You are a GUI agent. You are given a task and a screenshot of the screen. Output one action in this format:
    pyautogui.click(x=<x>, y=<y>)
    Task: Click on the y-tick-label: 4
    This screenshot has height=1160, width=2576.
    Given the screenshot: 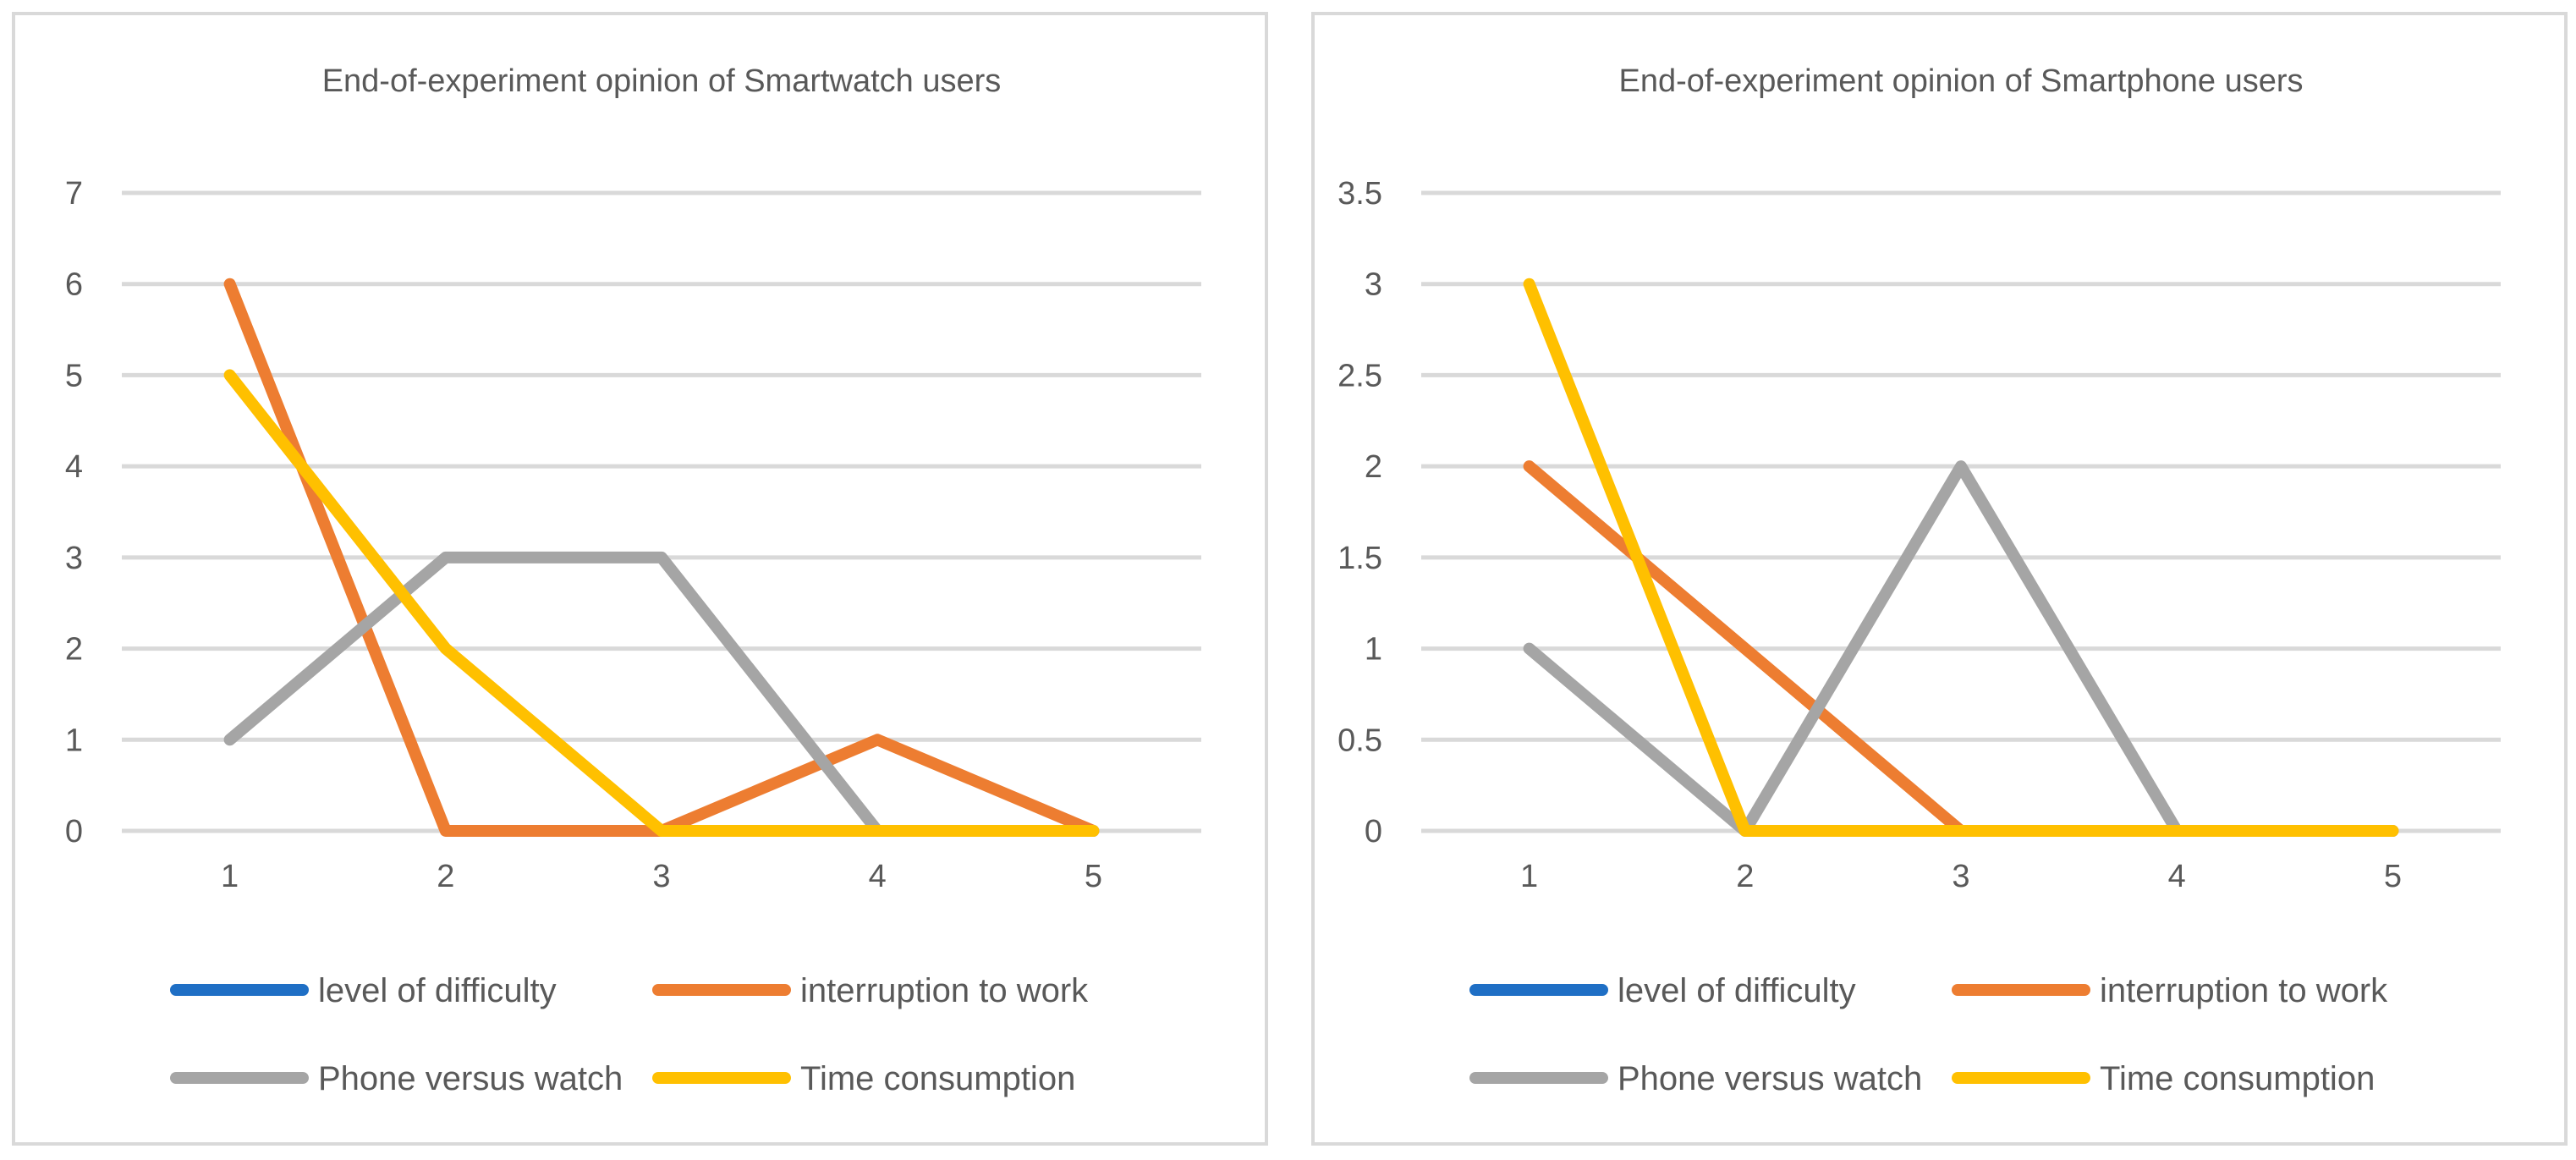 What is the action you would take?
    pyautogui.click(x=74, y=467)
    